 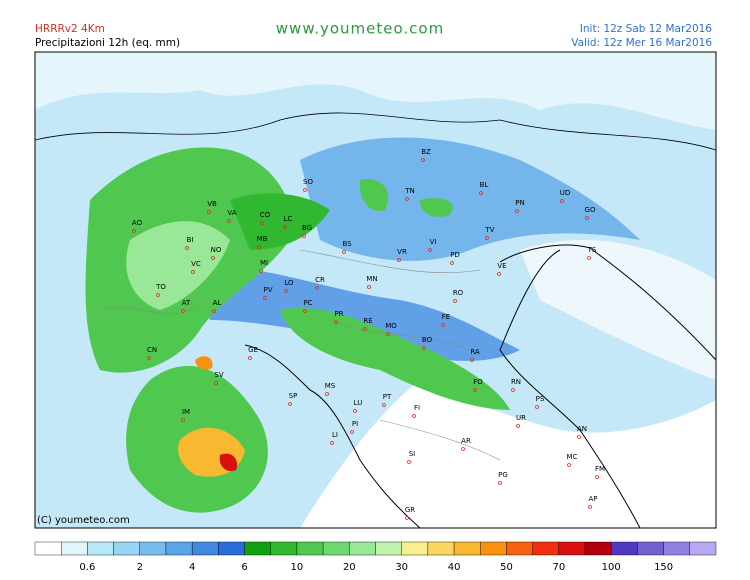 I want to click on border, so click(x=375, y=131).